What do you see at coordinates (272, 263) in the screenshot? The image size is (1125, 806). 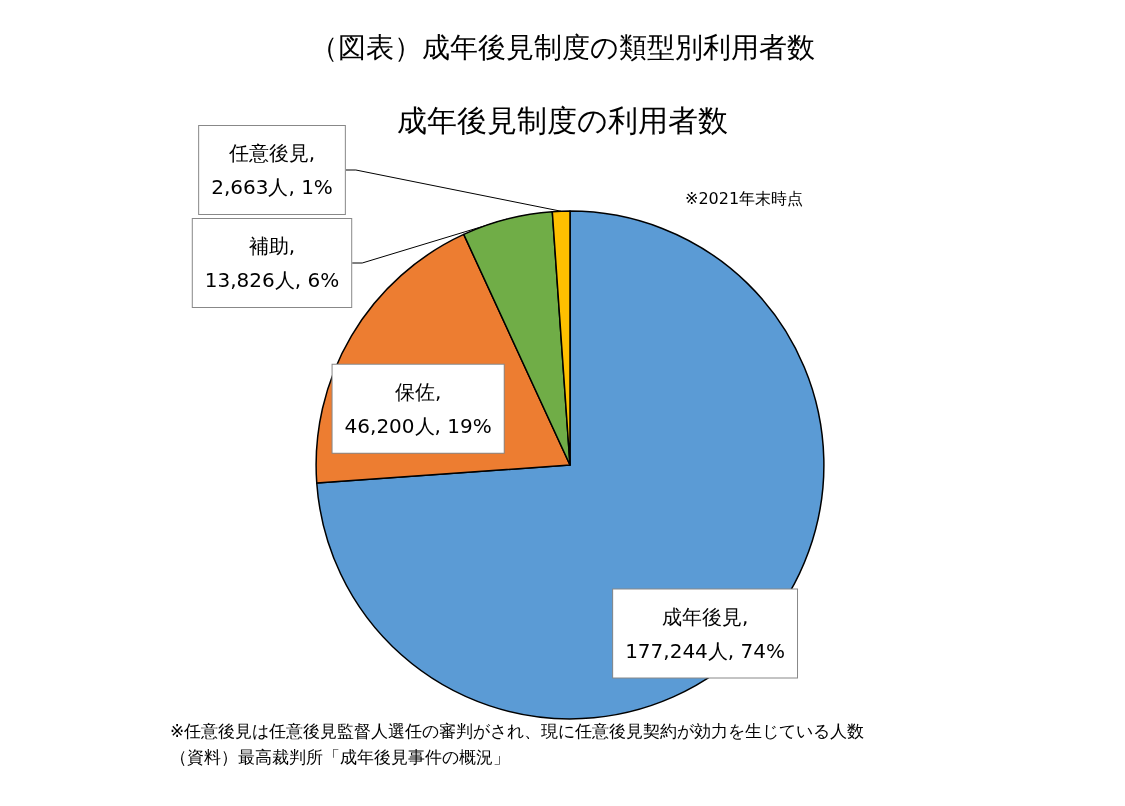 I see `slice-label: 補助, 13,826人, 6%` at bounding box center [272, 263].